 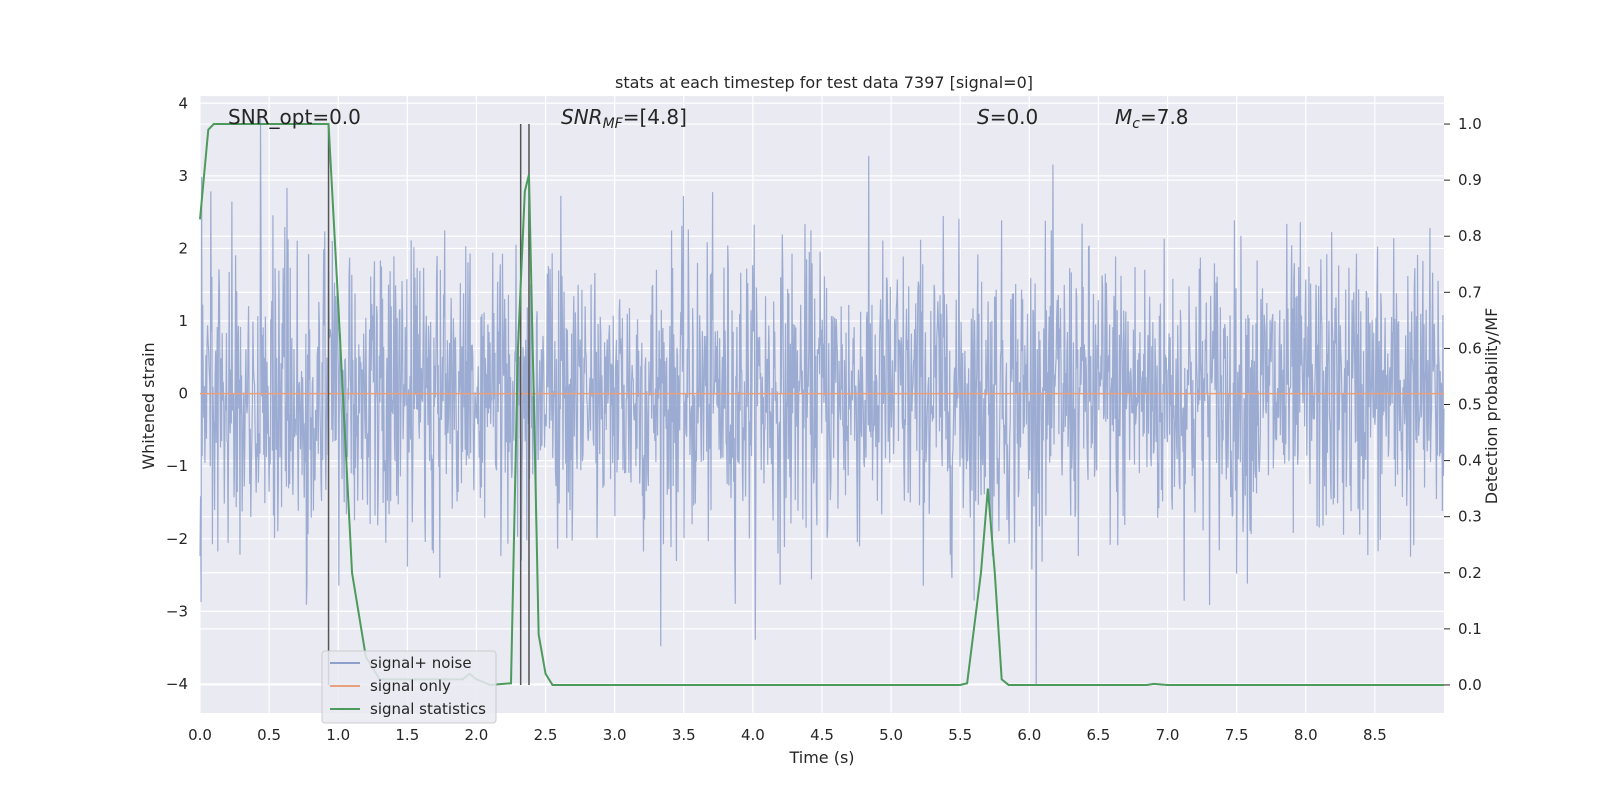 I want to click on x-tick-label: 6.5, so click(x=1099, y=735).